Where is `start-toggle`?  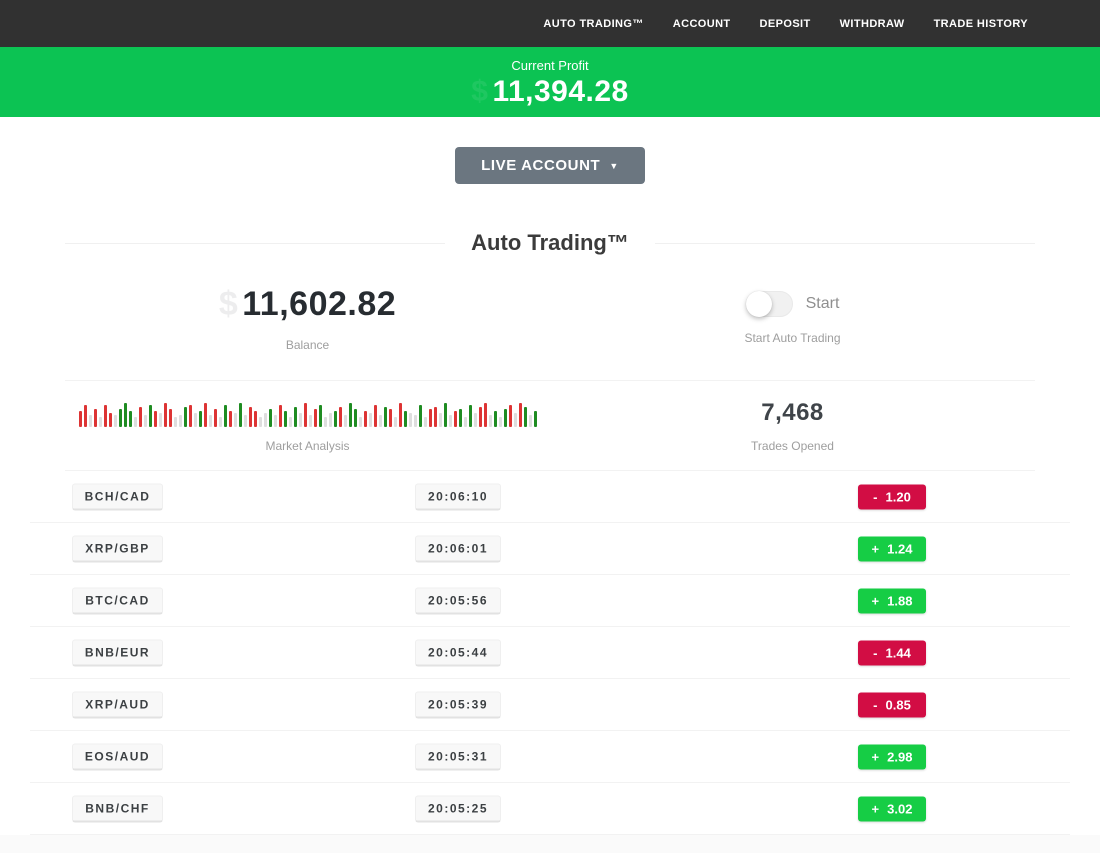
start-toggle is located at coordinates (769, 304).